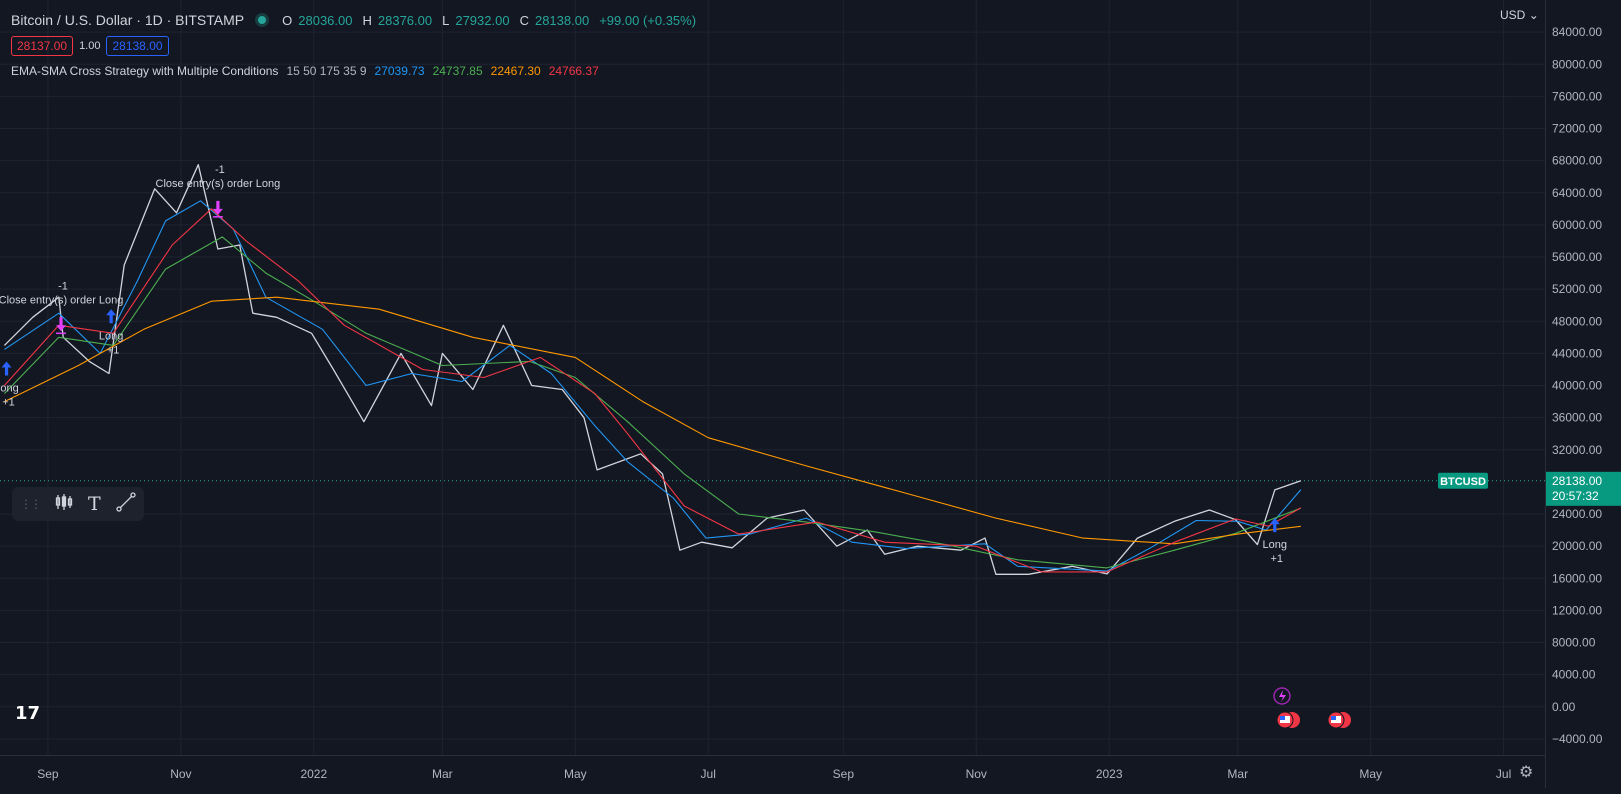  I want to click on price-tick-label: 4000.00, so click(1574, 675).